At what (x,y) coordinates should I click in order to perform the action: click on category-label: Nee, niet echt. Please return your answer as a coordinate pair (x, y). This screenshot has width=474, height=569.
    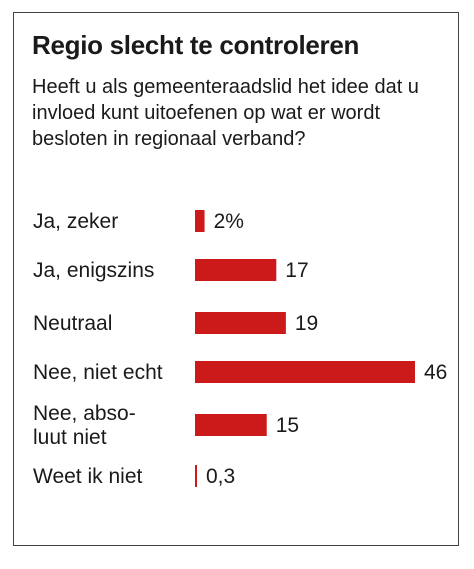
    Looking at the image, I should click on (98, 372).